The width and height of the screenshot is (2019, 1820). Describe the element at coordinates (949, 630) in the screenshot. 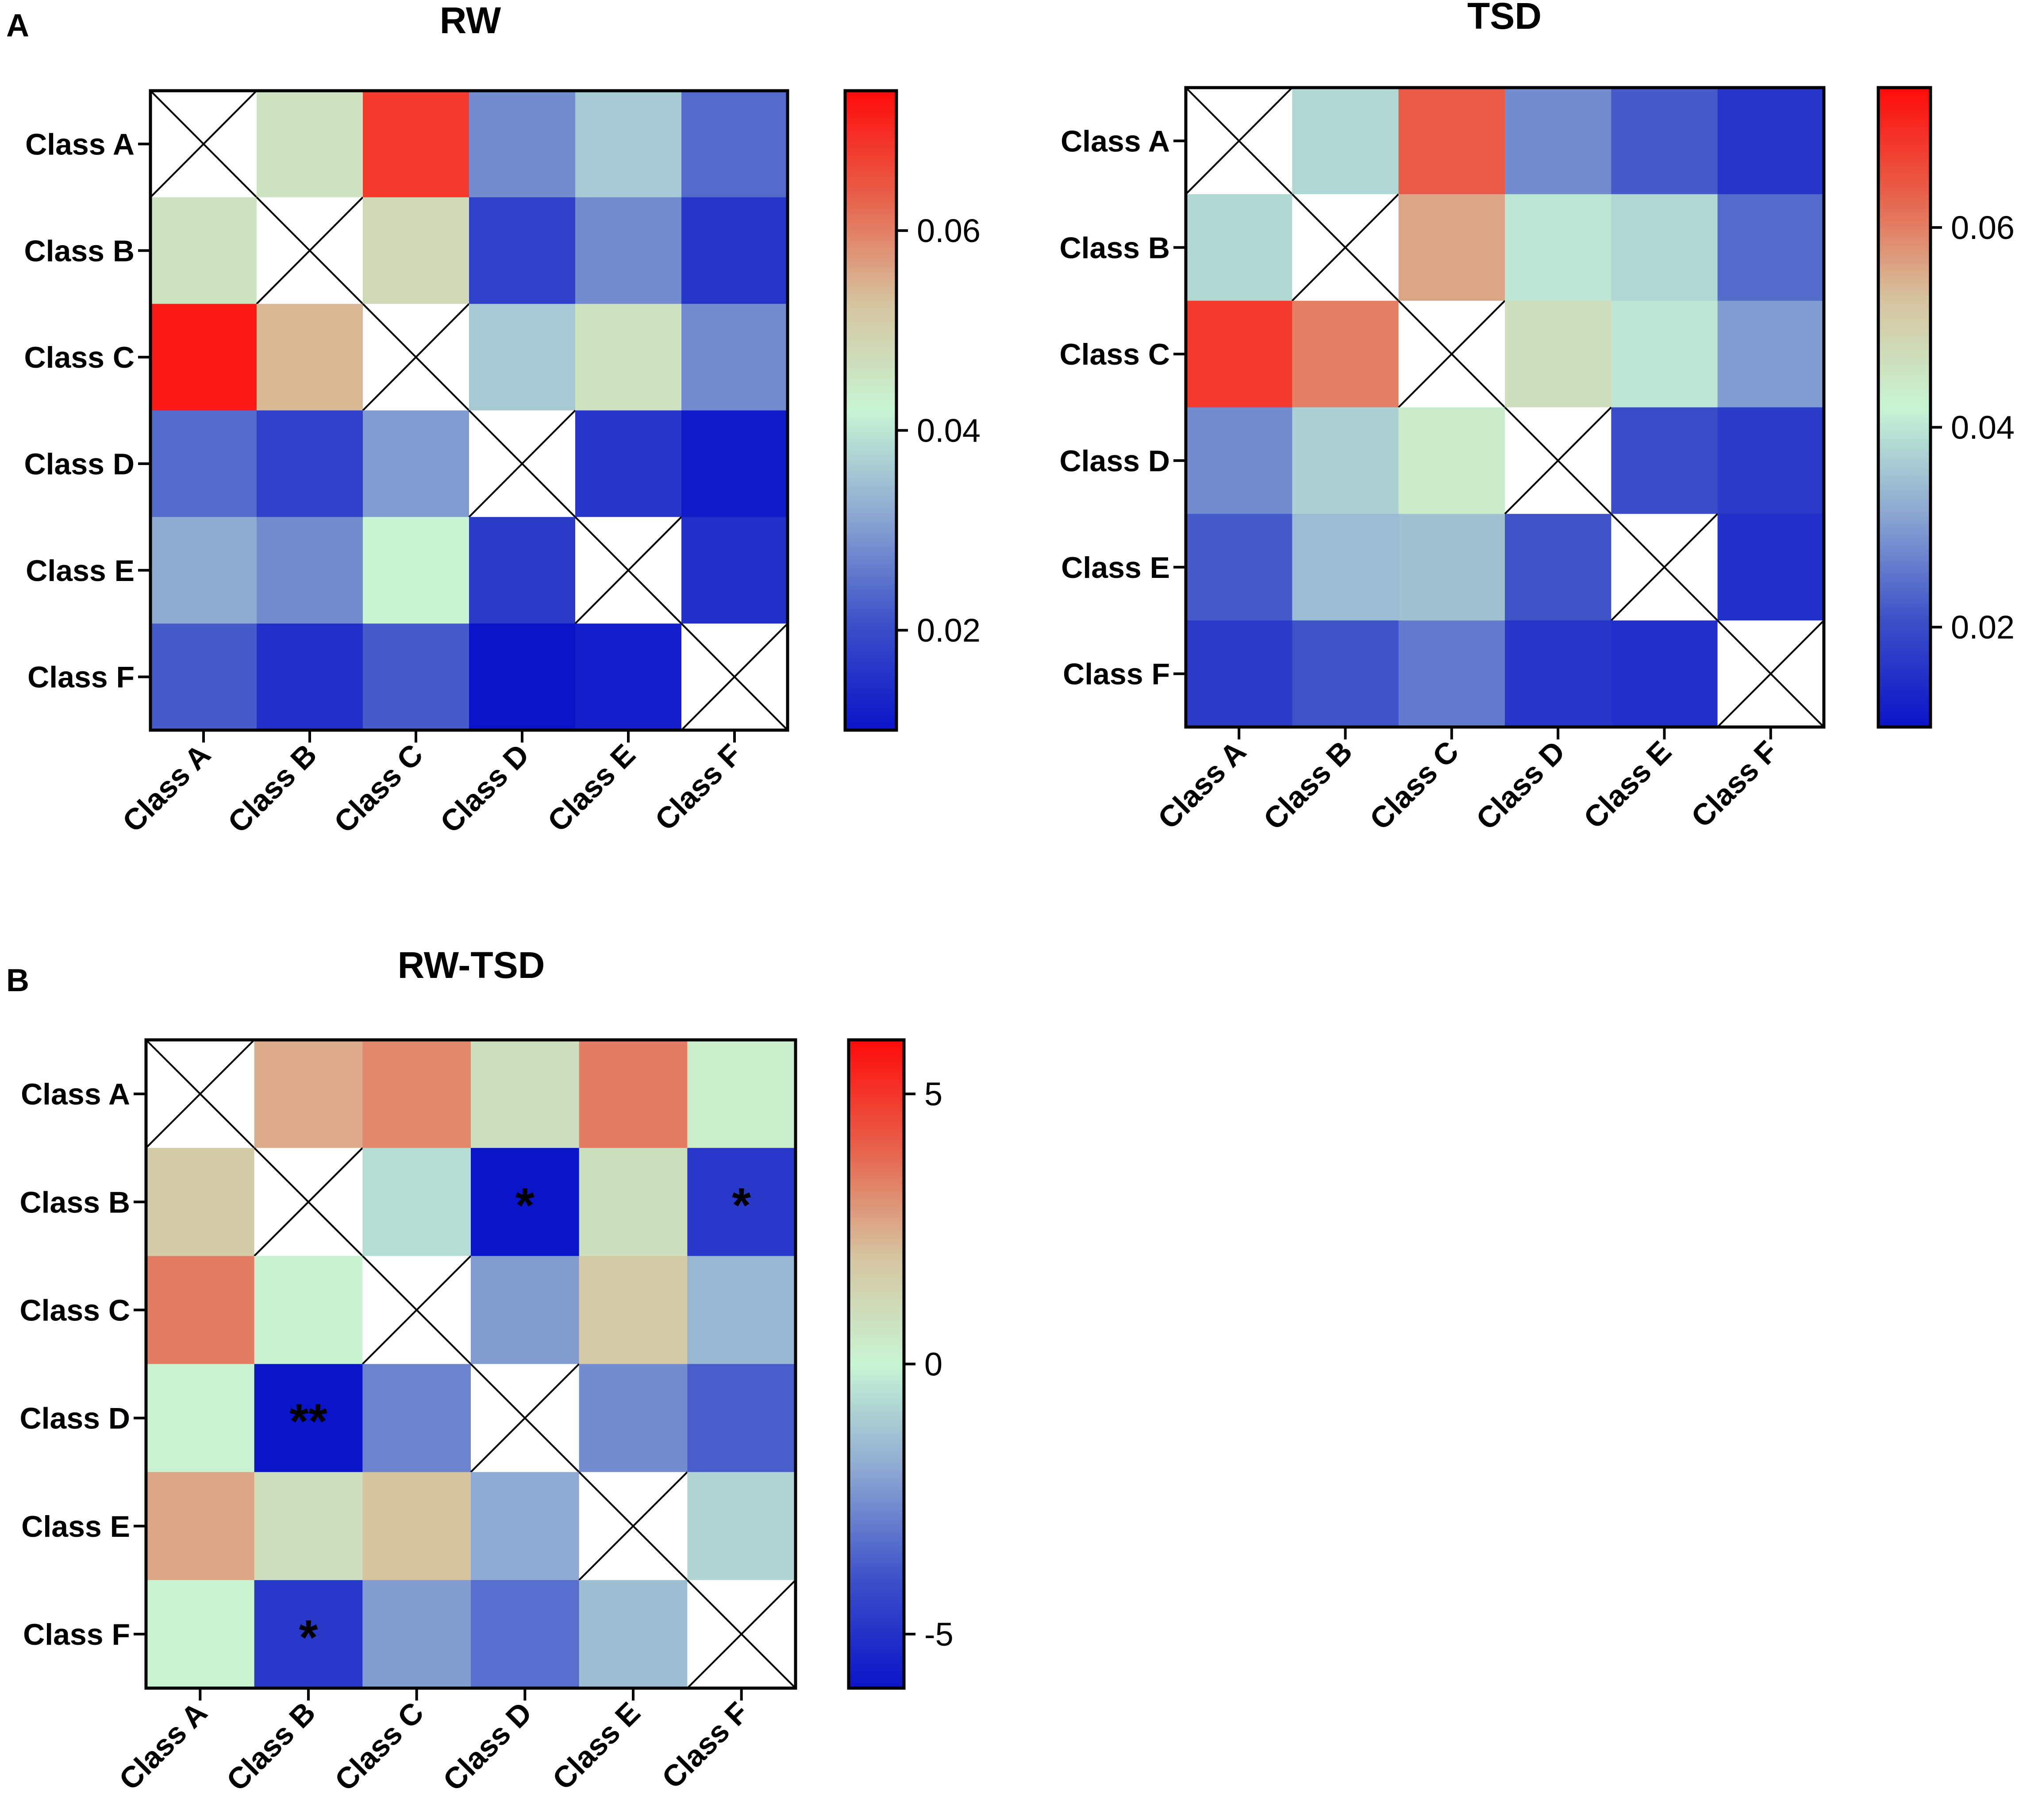

I see `colorbar-tick-label: 0.02` at that location.